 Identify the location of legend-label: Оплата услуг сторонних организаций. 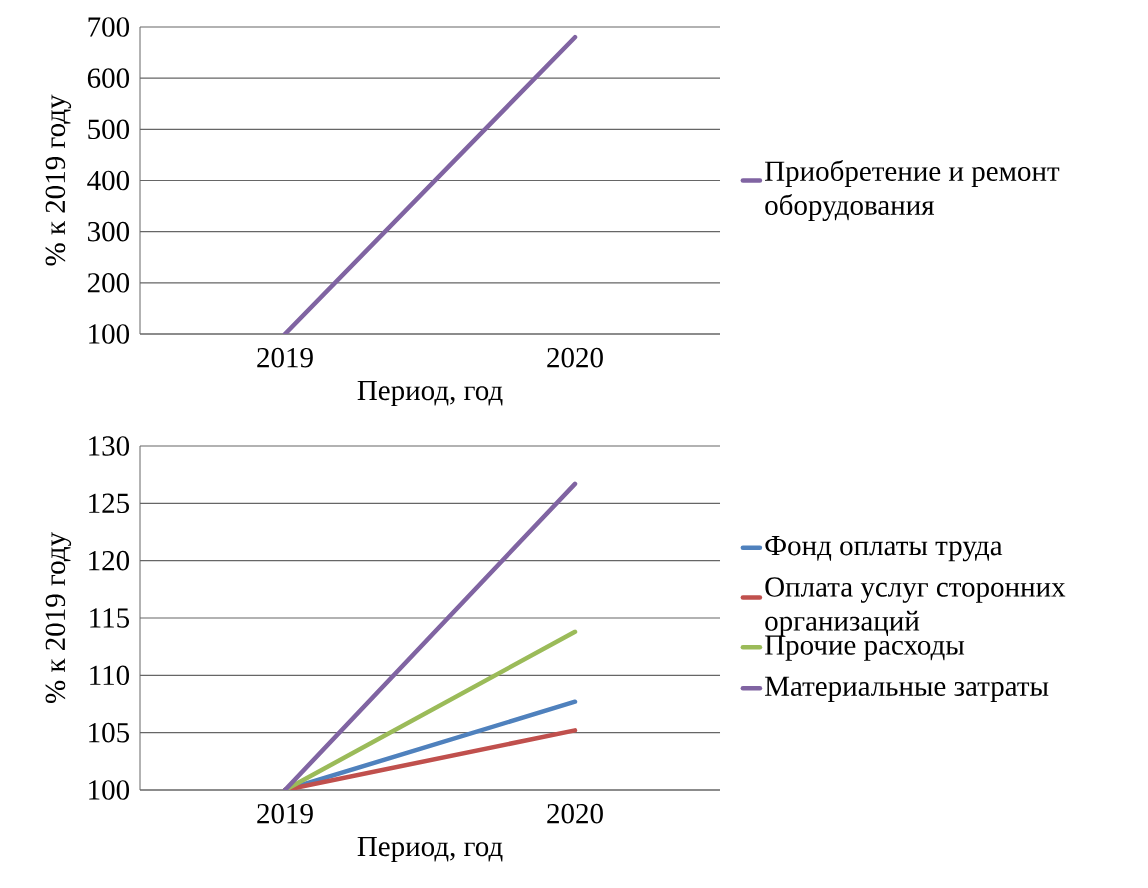
(915, 607).